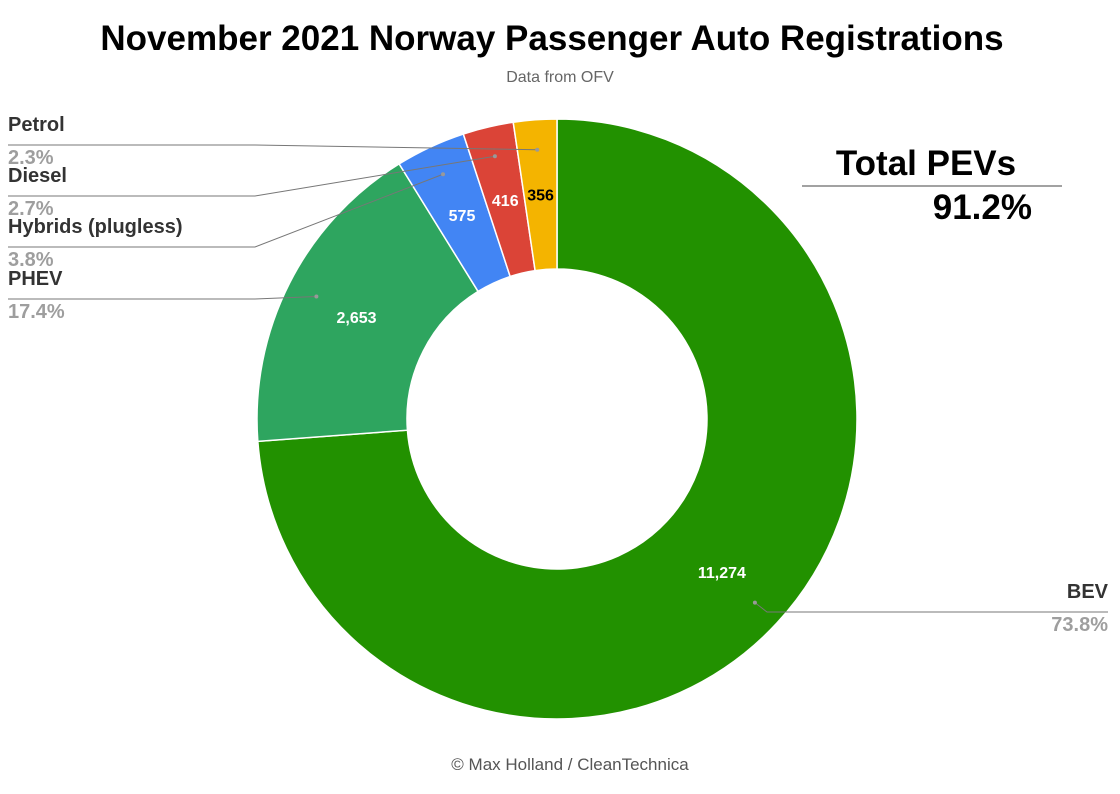 This screenshot has width=1120, height=794. I want to click on total-pevs-label: Total PEVs, so click(926, 163).